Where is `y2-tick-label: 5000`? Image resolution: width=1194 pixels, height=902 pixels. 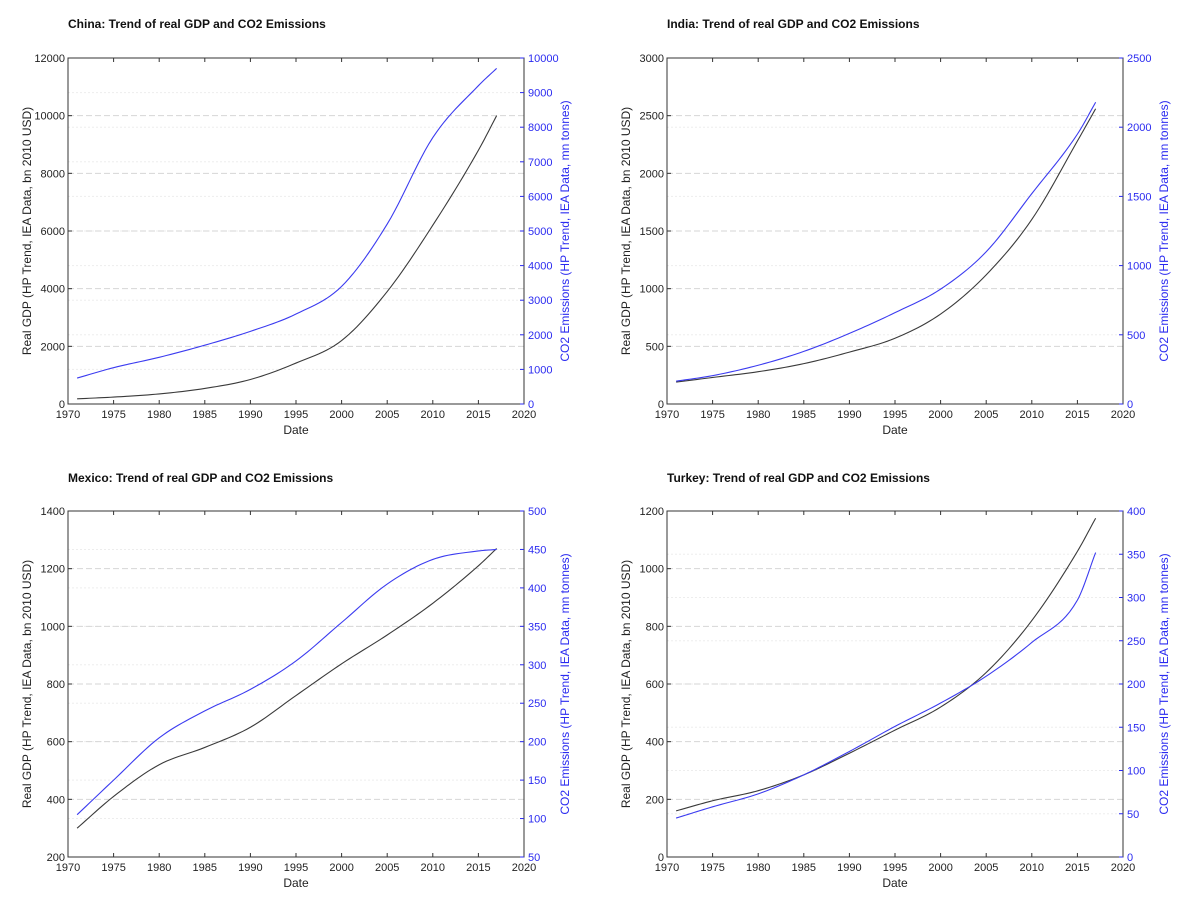 y2-tick-label: 5000 is located at coordinates (540, 232).